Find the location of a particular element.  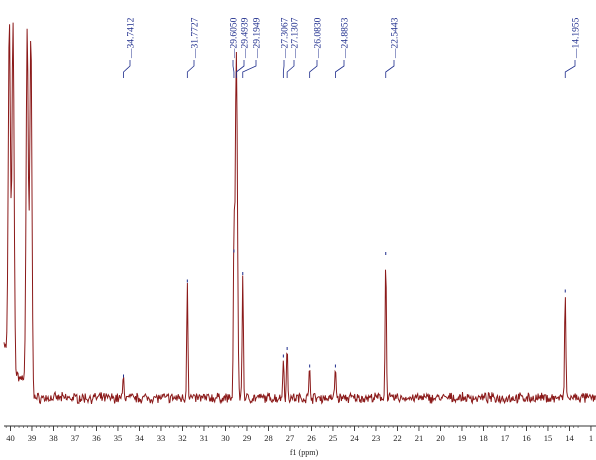

x-tick-label: 40 is located at coordinates (10, 438).